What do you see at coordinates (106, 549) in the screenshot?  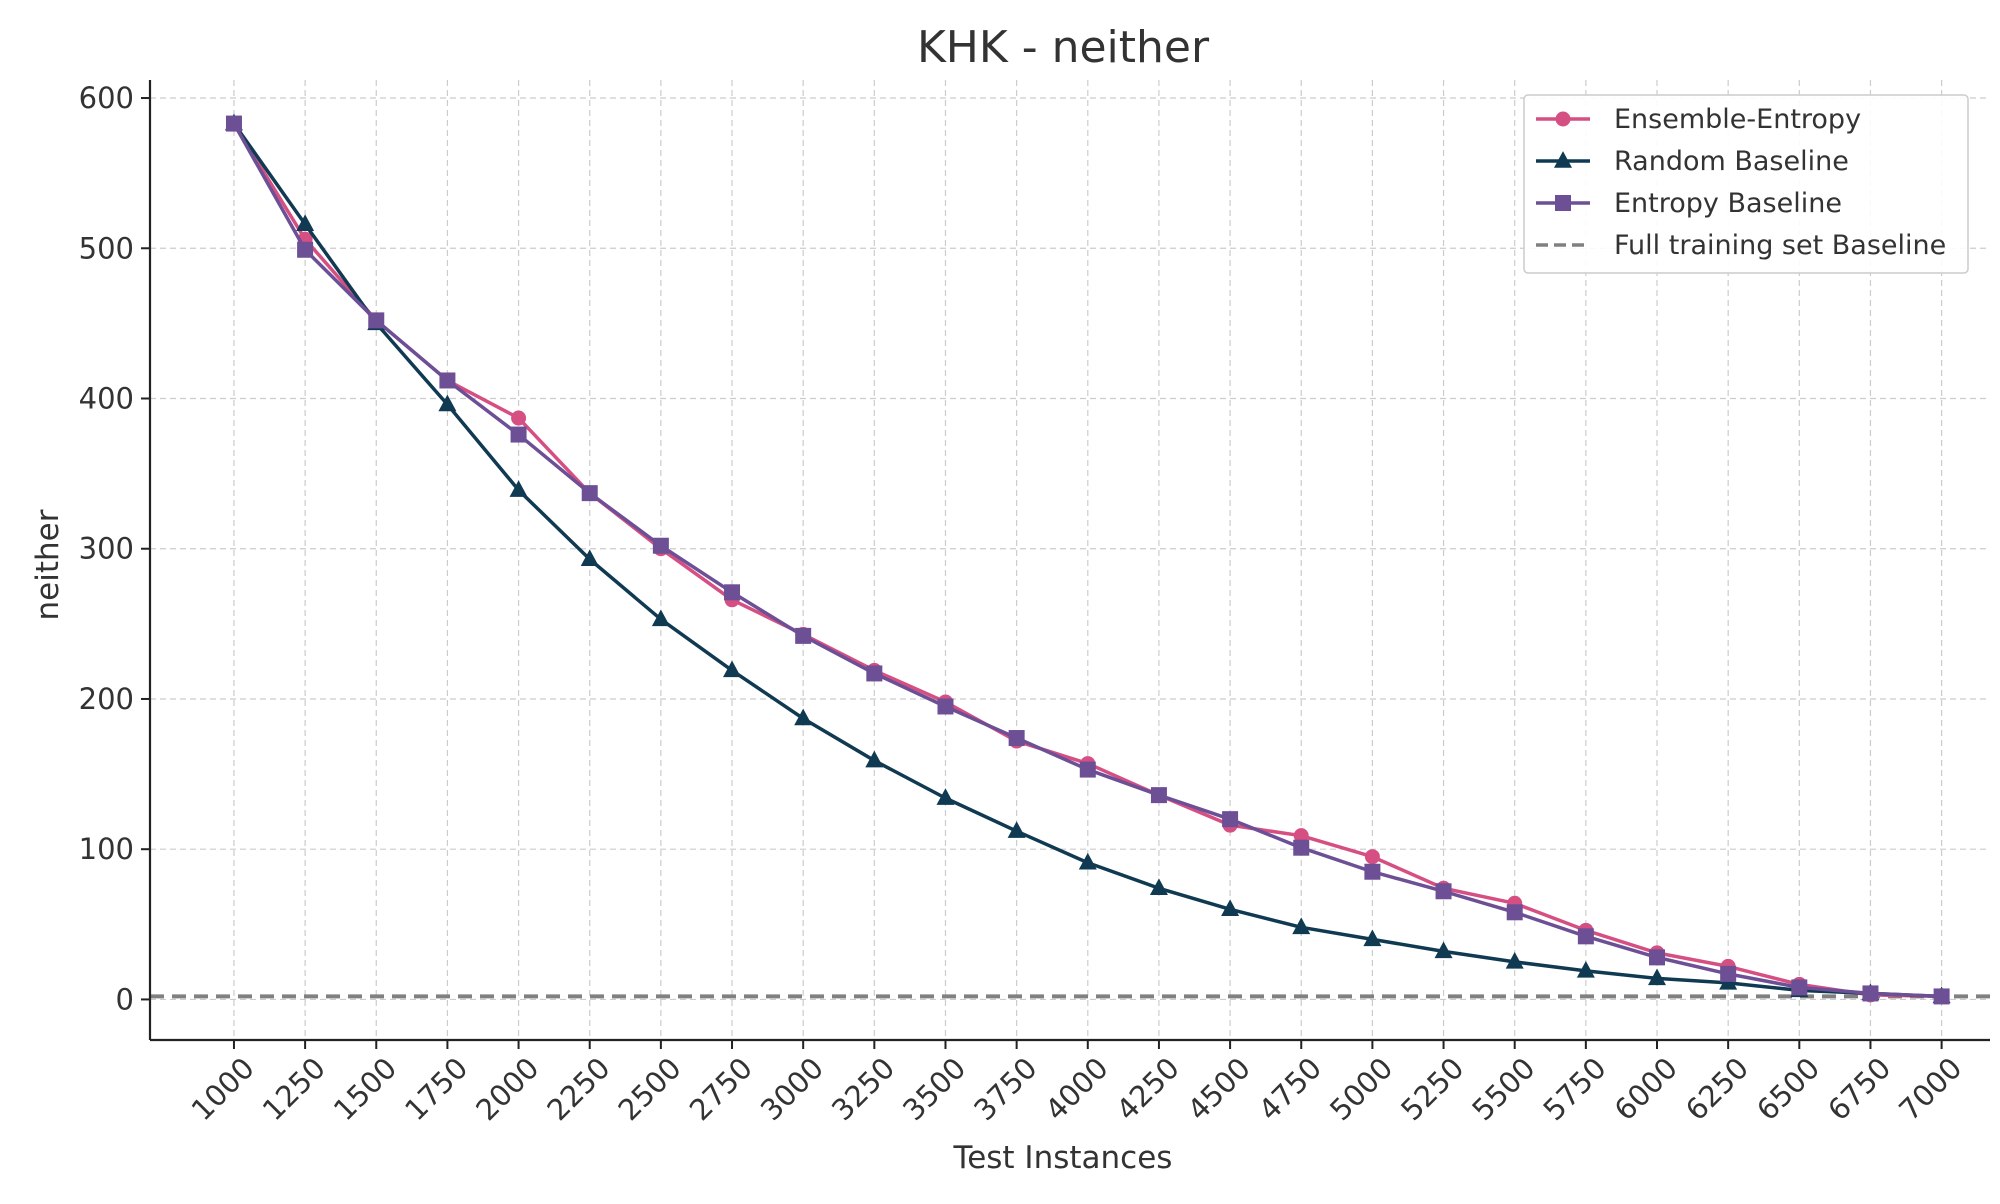 I see `y-tick-label: 300` at bounding box center [106, 549].